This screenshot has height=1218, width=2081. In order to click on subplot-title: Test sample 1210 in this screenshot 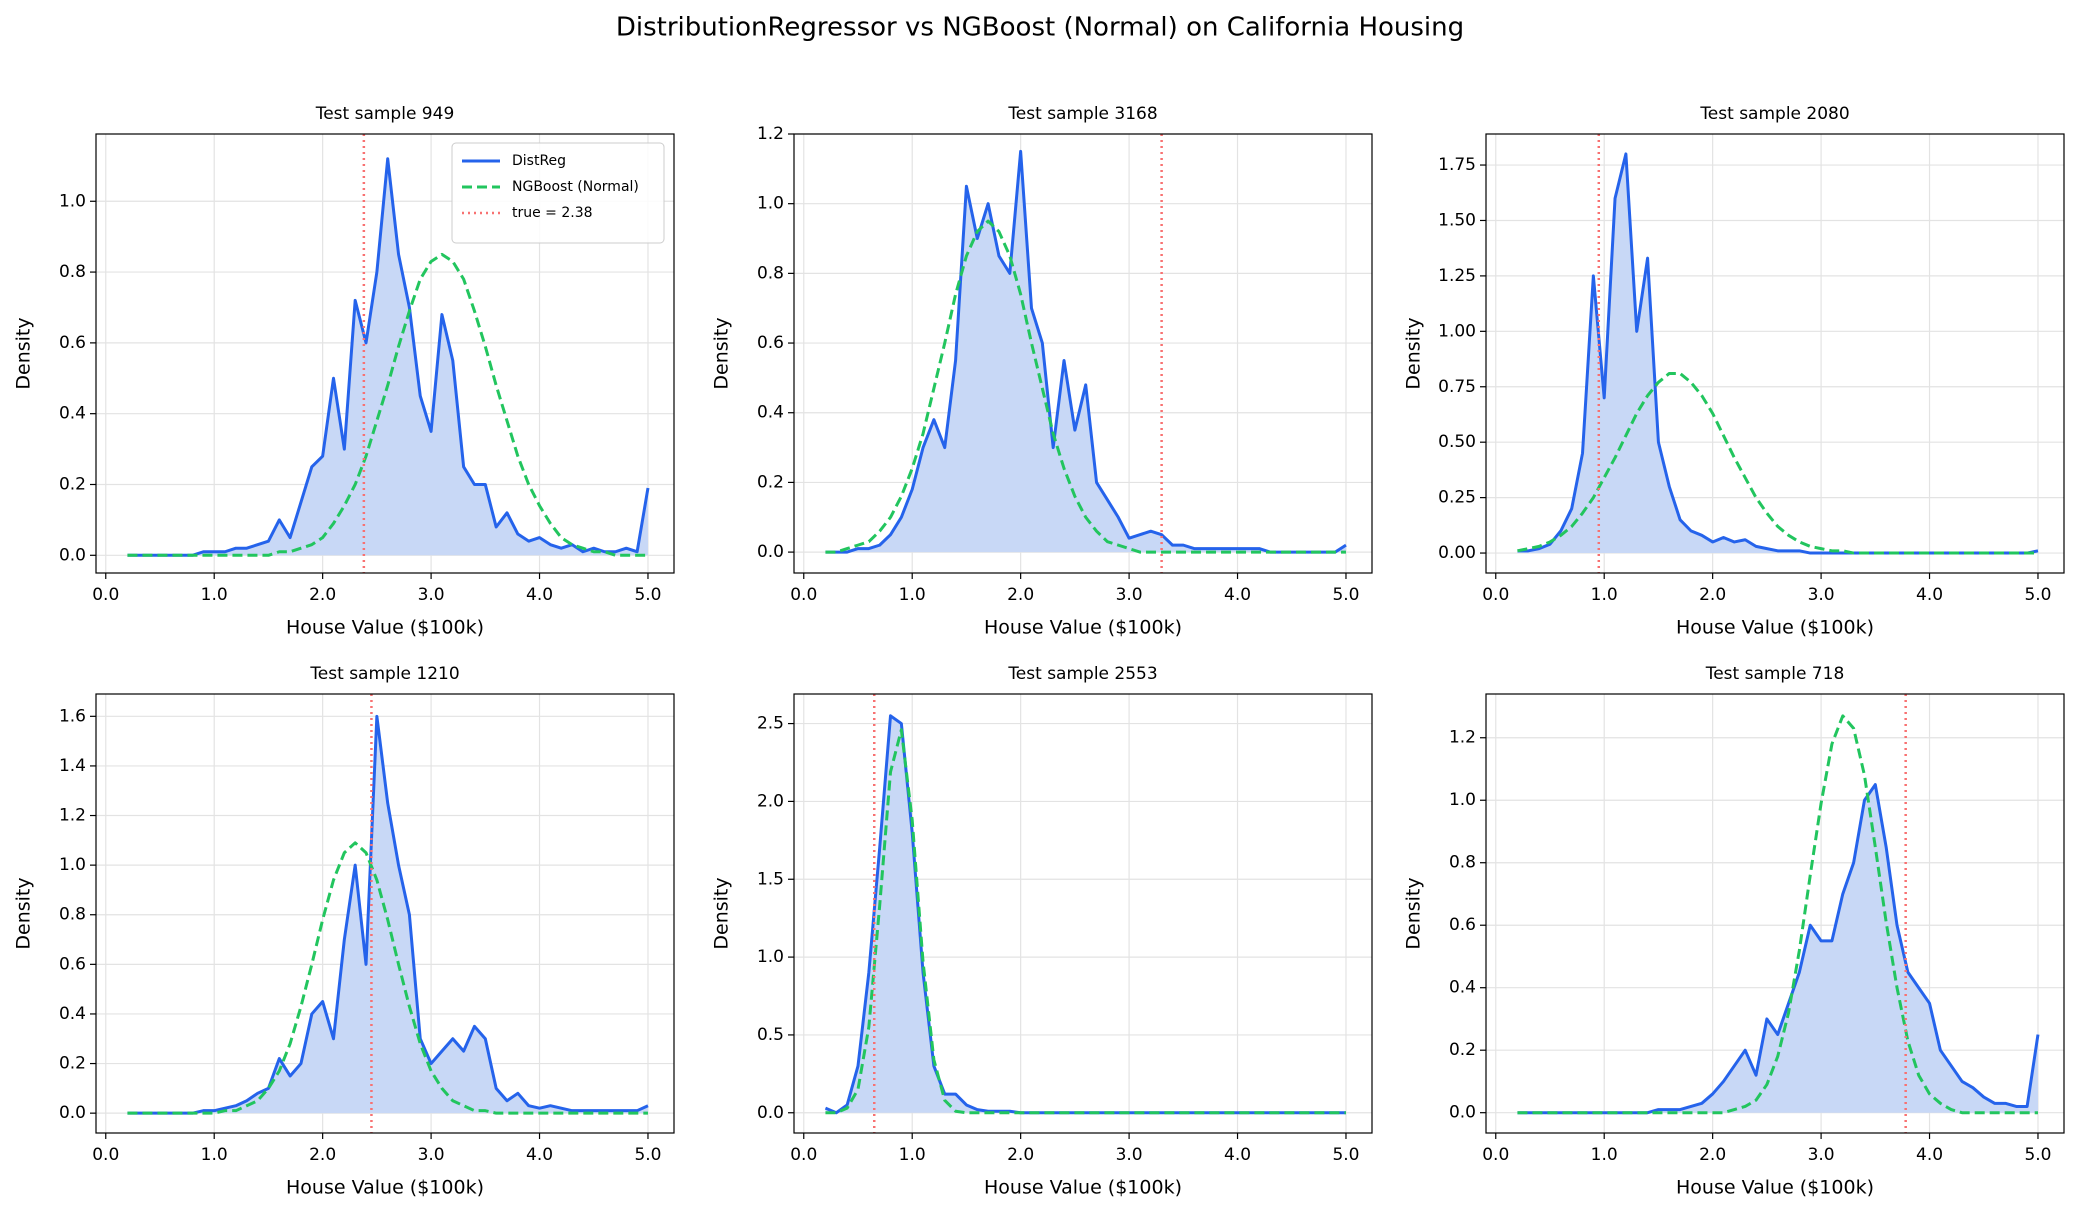, I will do `click(384, 674)`.